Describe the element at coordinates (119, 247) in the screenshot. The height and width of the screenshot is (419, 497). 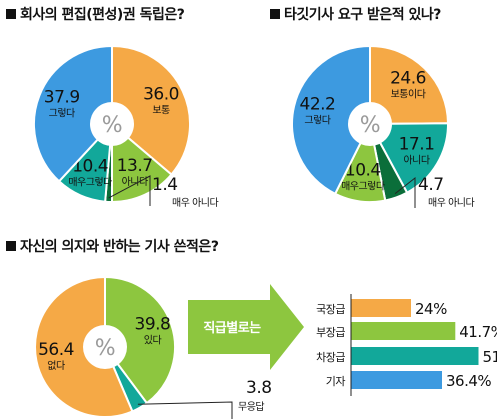
I see `chart3-title-text: 자신의 의지와 반하는 기사 쓴적은?` at that location.